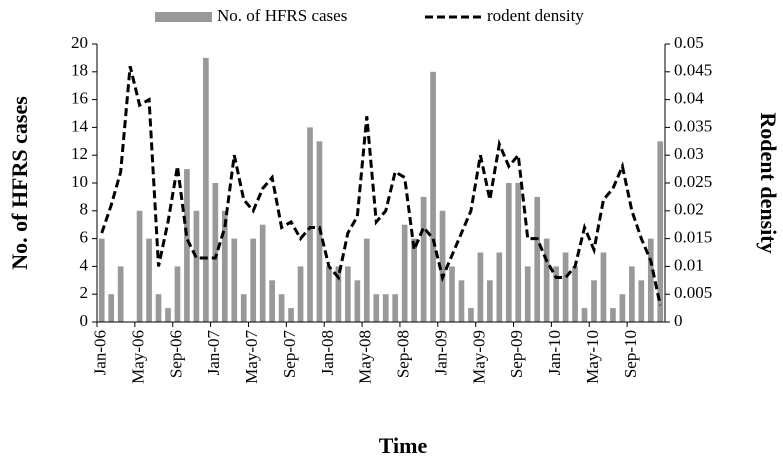 Image resolution: width=783 pixels, height=461 pixels. Describe the element at coordinates (79, 98) in the screenshot. I see `y-tick-label: 16` at that location.